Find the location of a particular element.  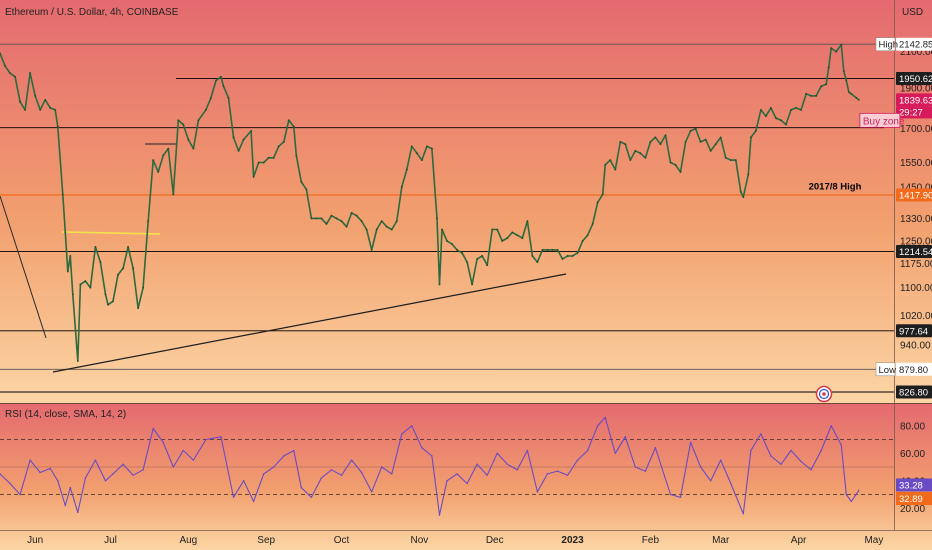

buy-zone-label: Buy zone is located at coordinates (884, 121).